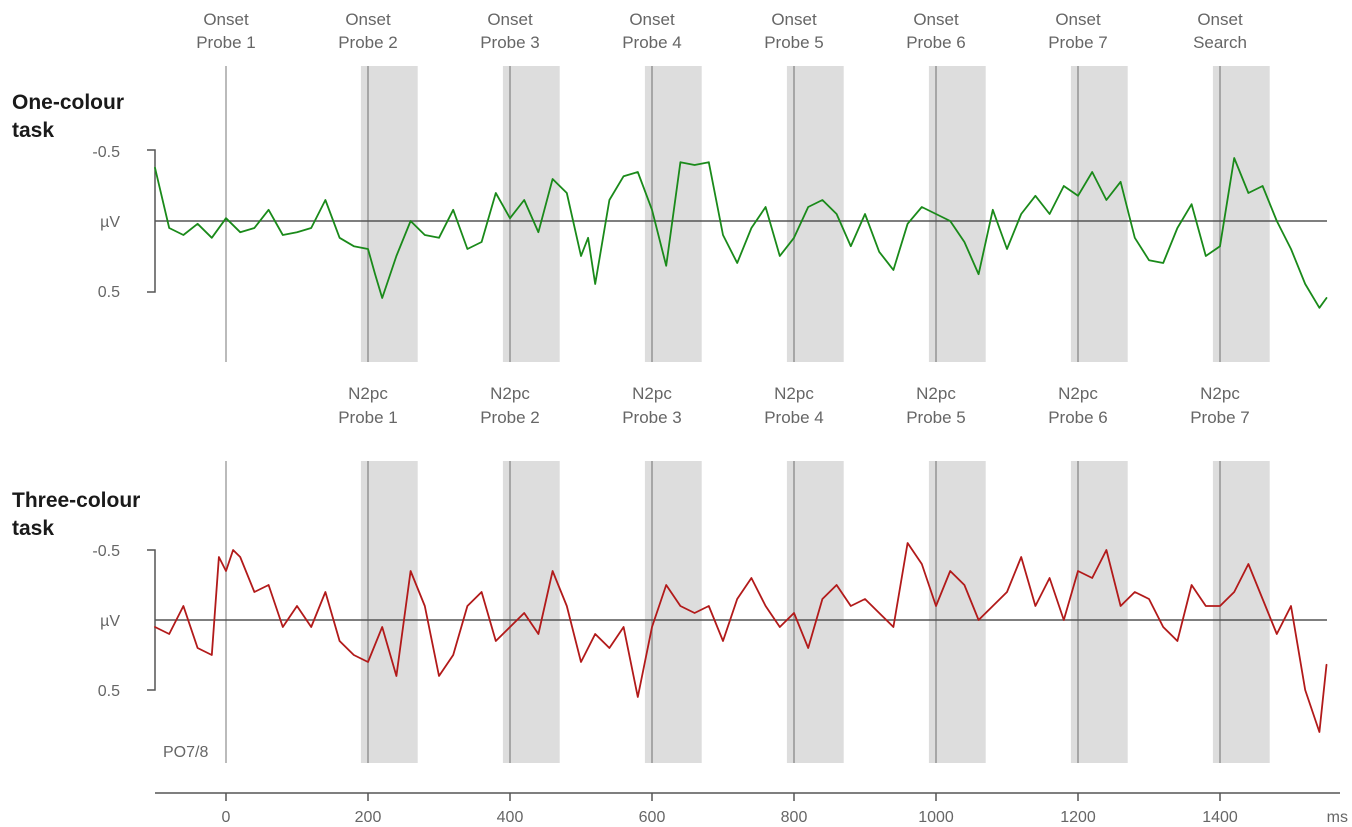 The height and width of the screenshot is (827, 1352). What do you see at coordinates (1078, 42) in the screenshot?
I see `event-label-1-7-line2: Probe 7` at bounding box center [1078, 42].